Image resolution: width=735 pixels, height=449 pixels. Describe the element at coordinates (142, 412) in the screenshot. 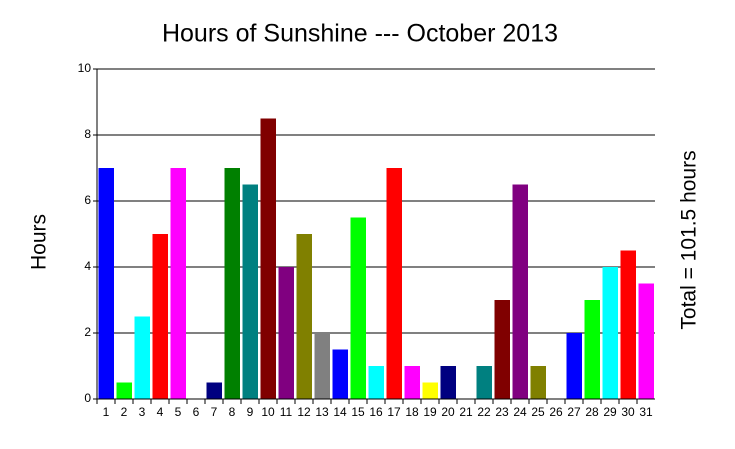

I see `x-tick-label: 3` at that location.